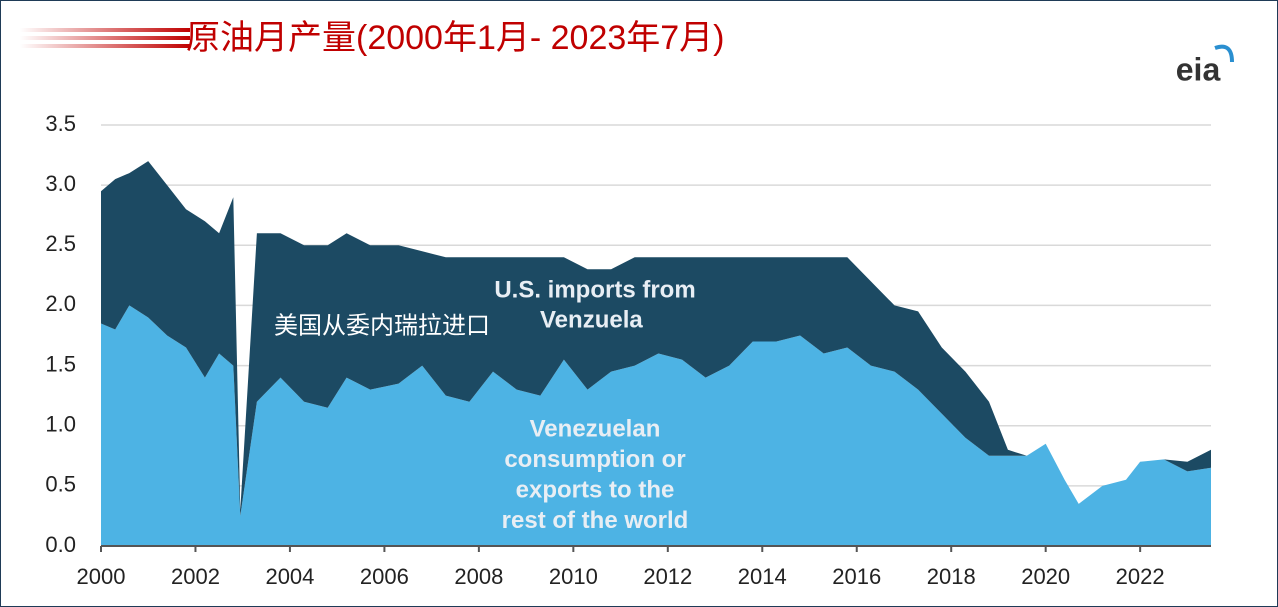 The image size is (1278, 607). What do you see at coordinates (60, 424) in the screenshot?
I see `y-tick-label: 1.0` at bounding box center [60, 424].